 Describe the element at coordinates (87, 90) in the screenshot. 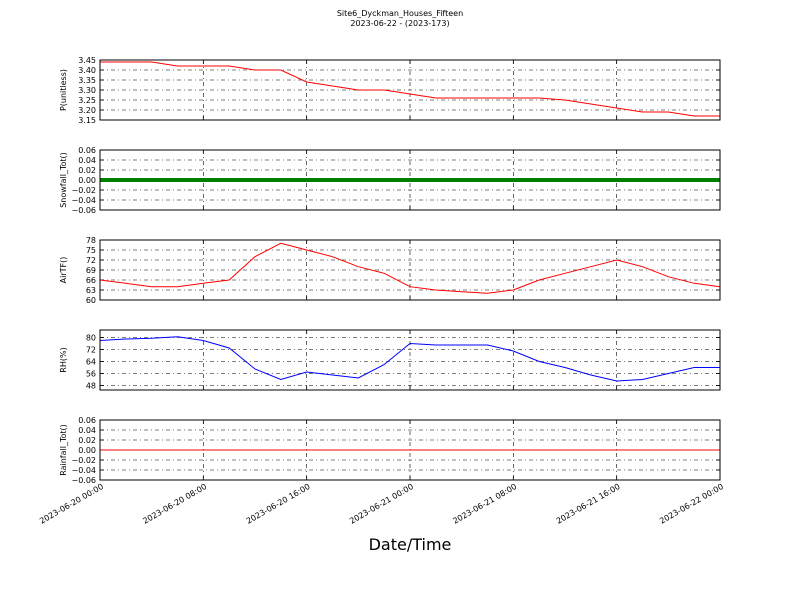

I see `y-tick-label: 3.30` at that location.